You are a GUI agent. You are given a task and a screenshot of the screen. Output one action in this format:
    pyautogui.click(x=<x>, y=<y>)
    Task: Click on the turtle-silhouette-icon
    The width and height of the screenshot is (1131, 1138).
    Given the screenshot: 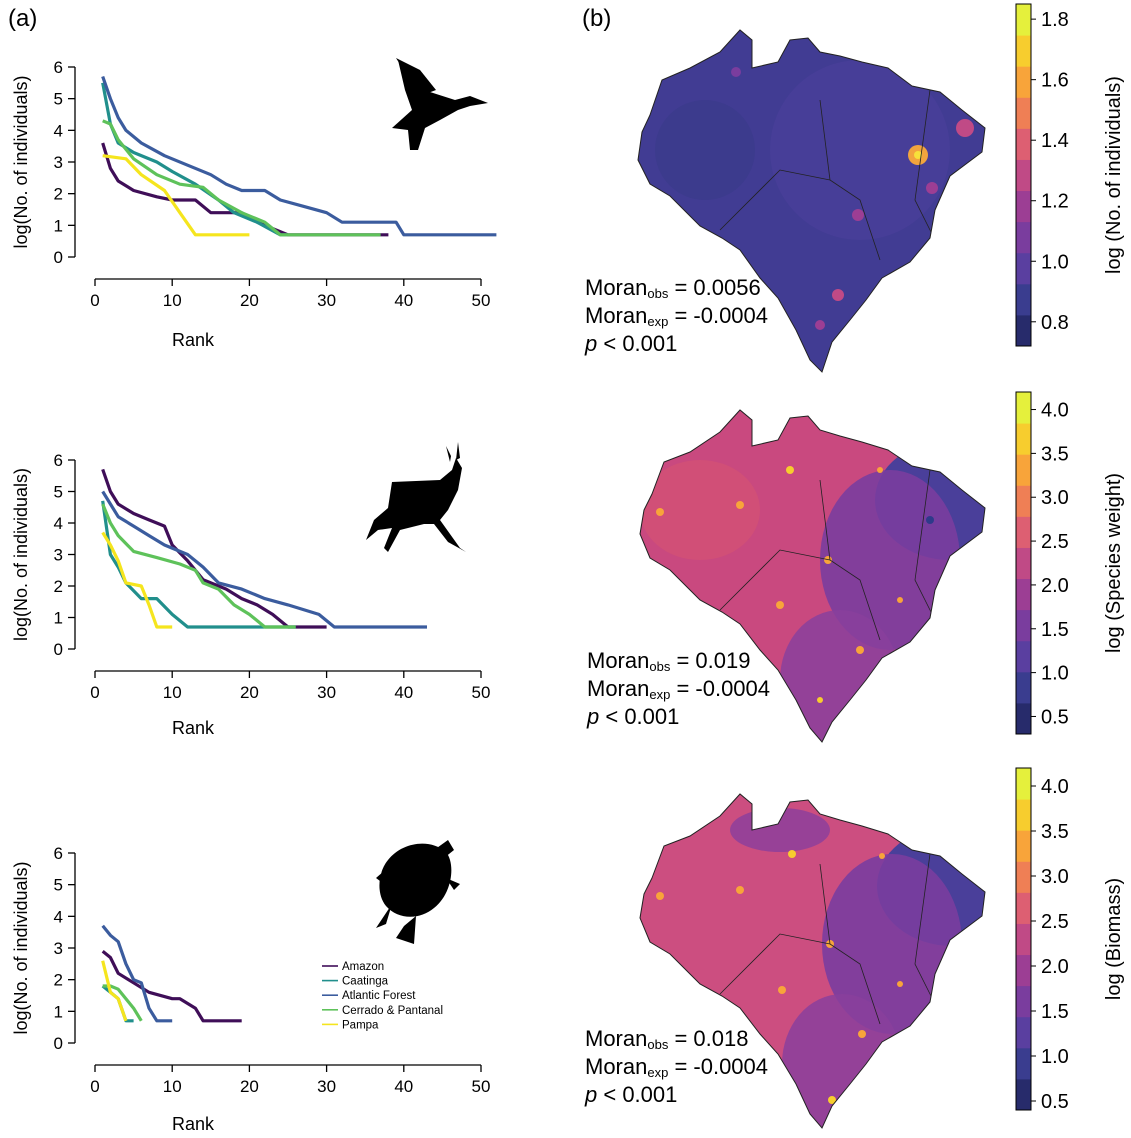 What is the action you would take?
    pyautogui.click(x=418, y=892)
    